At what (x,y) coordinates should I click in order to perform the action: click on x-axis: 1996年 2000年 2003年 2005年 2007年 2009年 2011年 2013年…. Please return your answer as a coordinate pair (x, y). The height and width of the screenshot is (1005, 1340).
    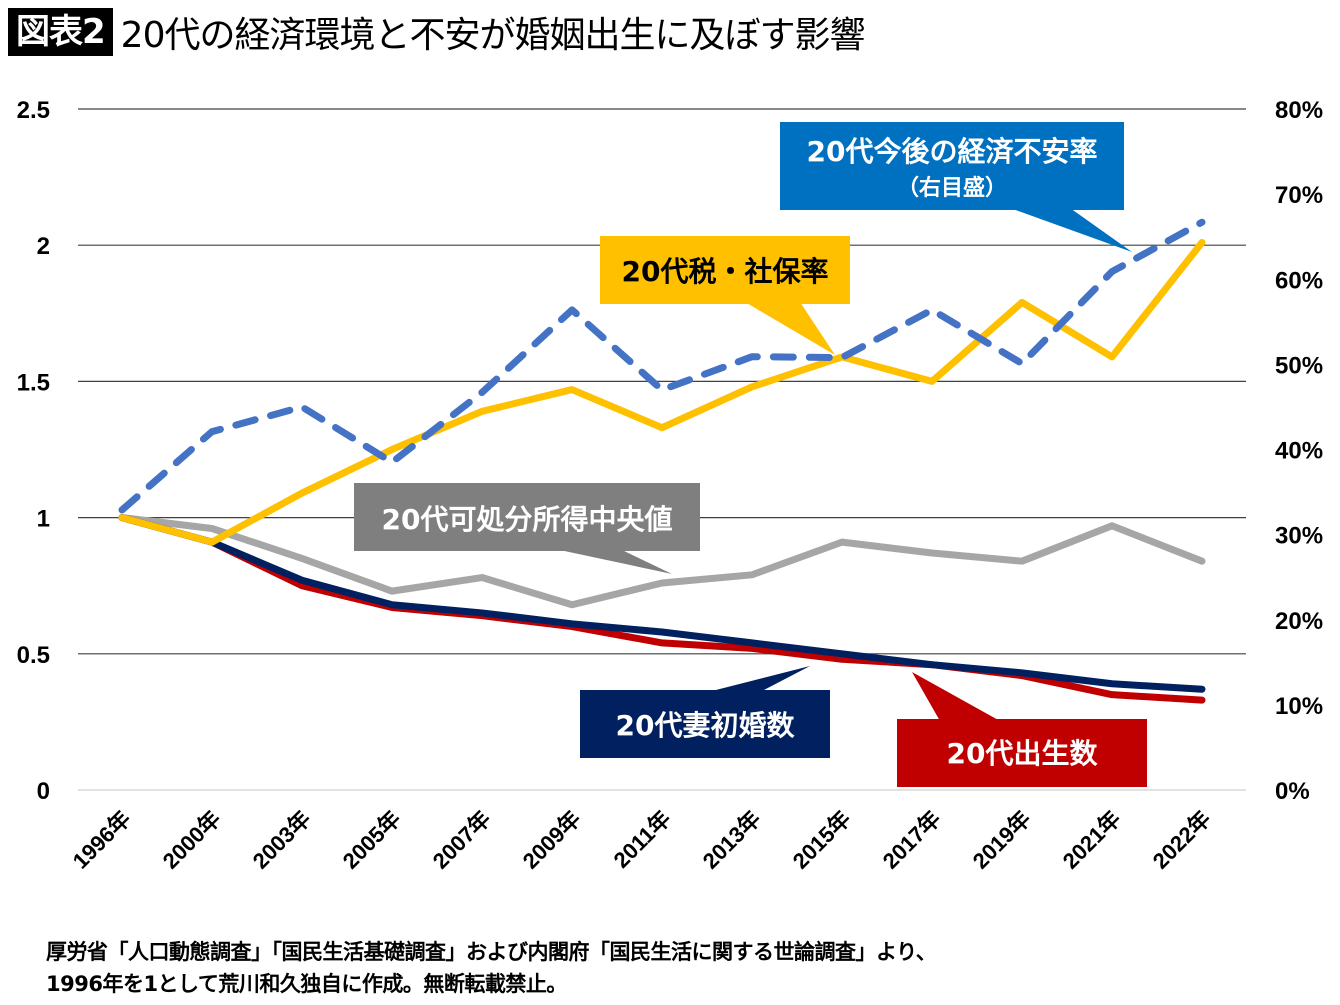
    Looking at the image, I should click on (642, 840).